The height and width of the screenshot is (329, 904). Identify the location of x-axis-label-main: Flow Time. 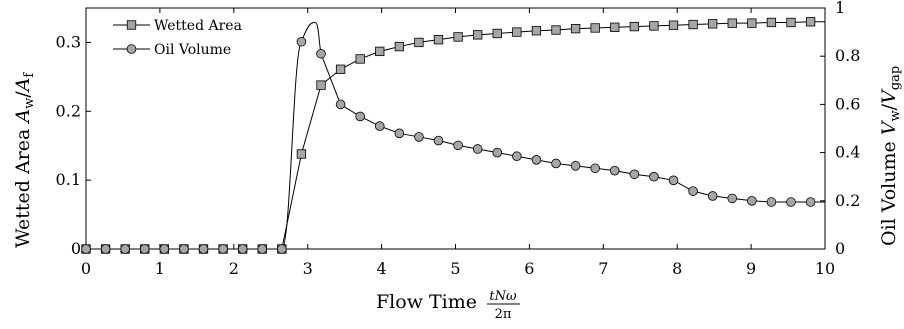
(426, 302).